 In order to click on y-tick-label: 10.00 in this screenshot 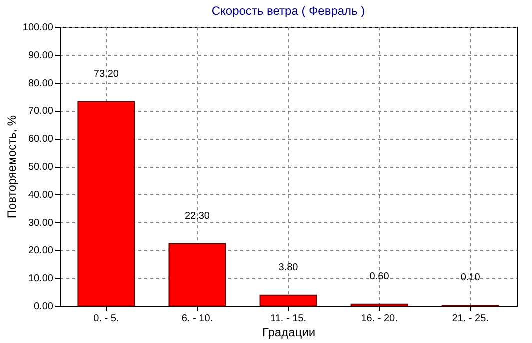, I will do `click(41, 279)`.